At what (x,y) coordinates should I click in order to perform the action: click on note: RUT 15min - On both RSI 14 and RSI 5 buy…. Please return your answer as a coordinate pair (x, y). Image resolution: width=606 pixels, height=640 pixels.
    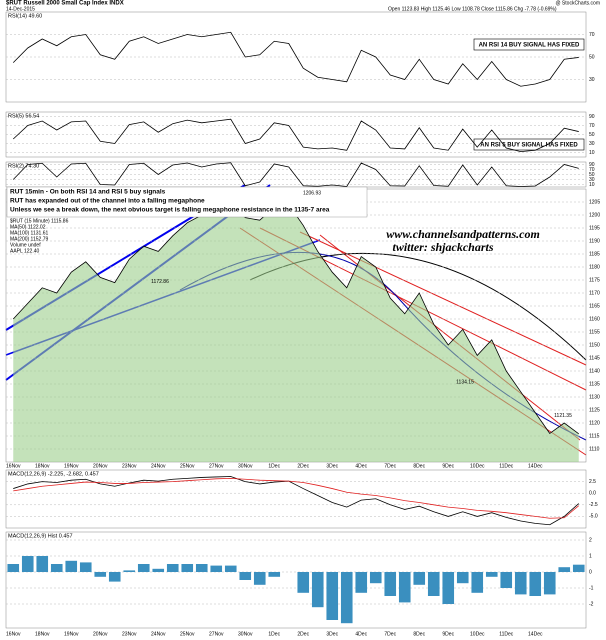
    Looking at the image, I should click on (88, 192).